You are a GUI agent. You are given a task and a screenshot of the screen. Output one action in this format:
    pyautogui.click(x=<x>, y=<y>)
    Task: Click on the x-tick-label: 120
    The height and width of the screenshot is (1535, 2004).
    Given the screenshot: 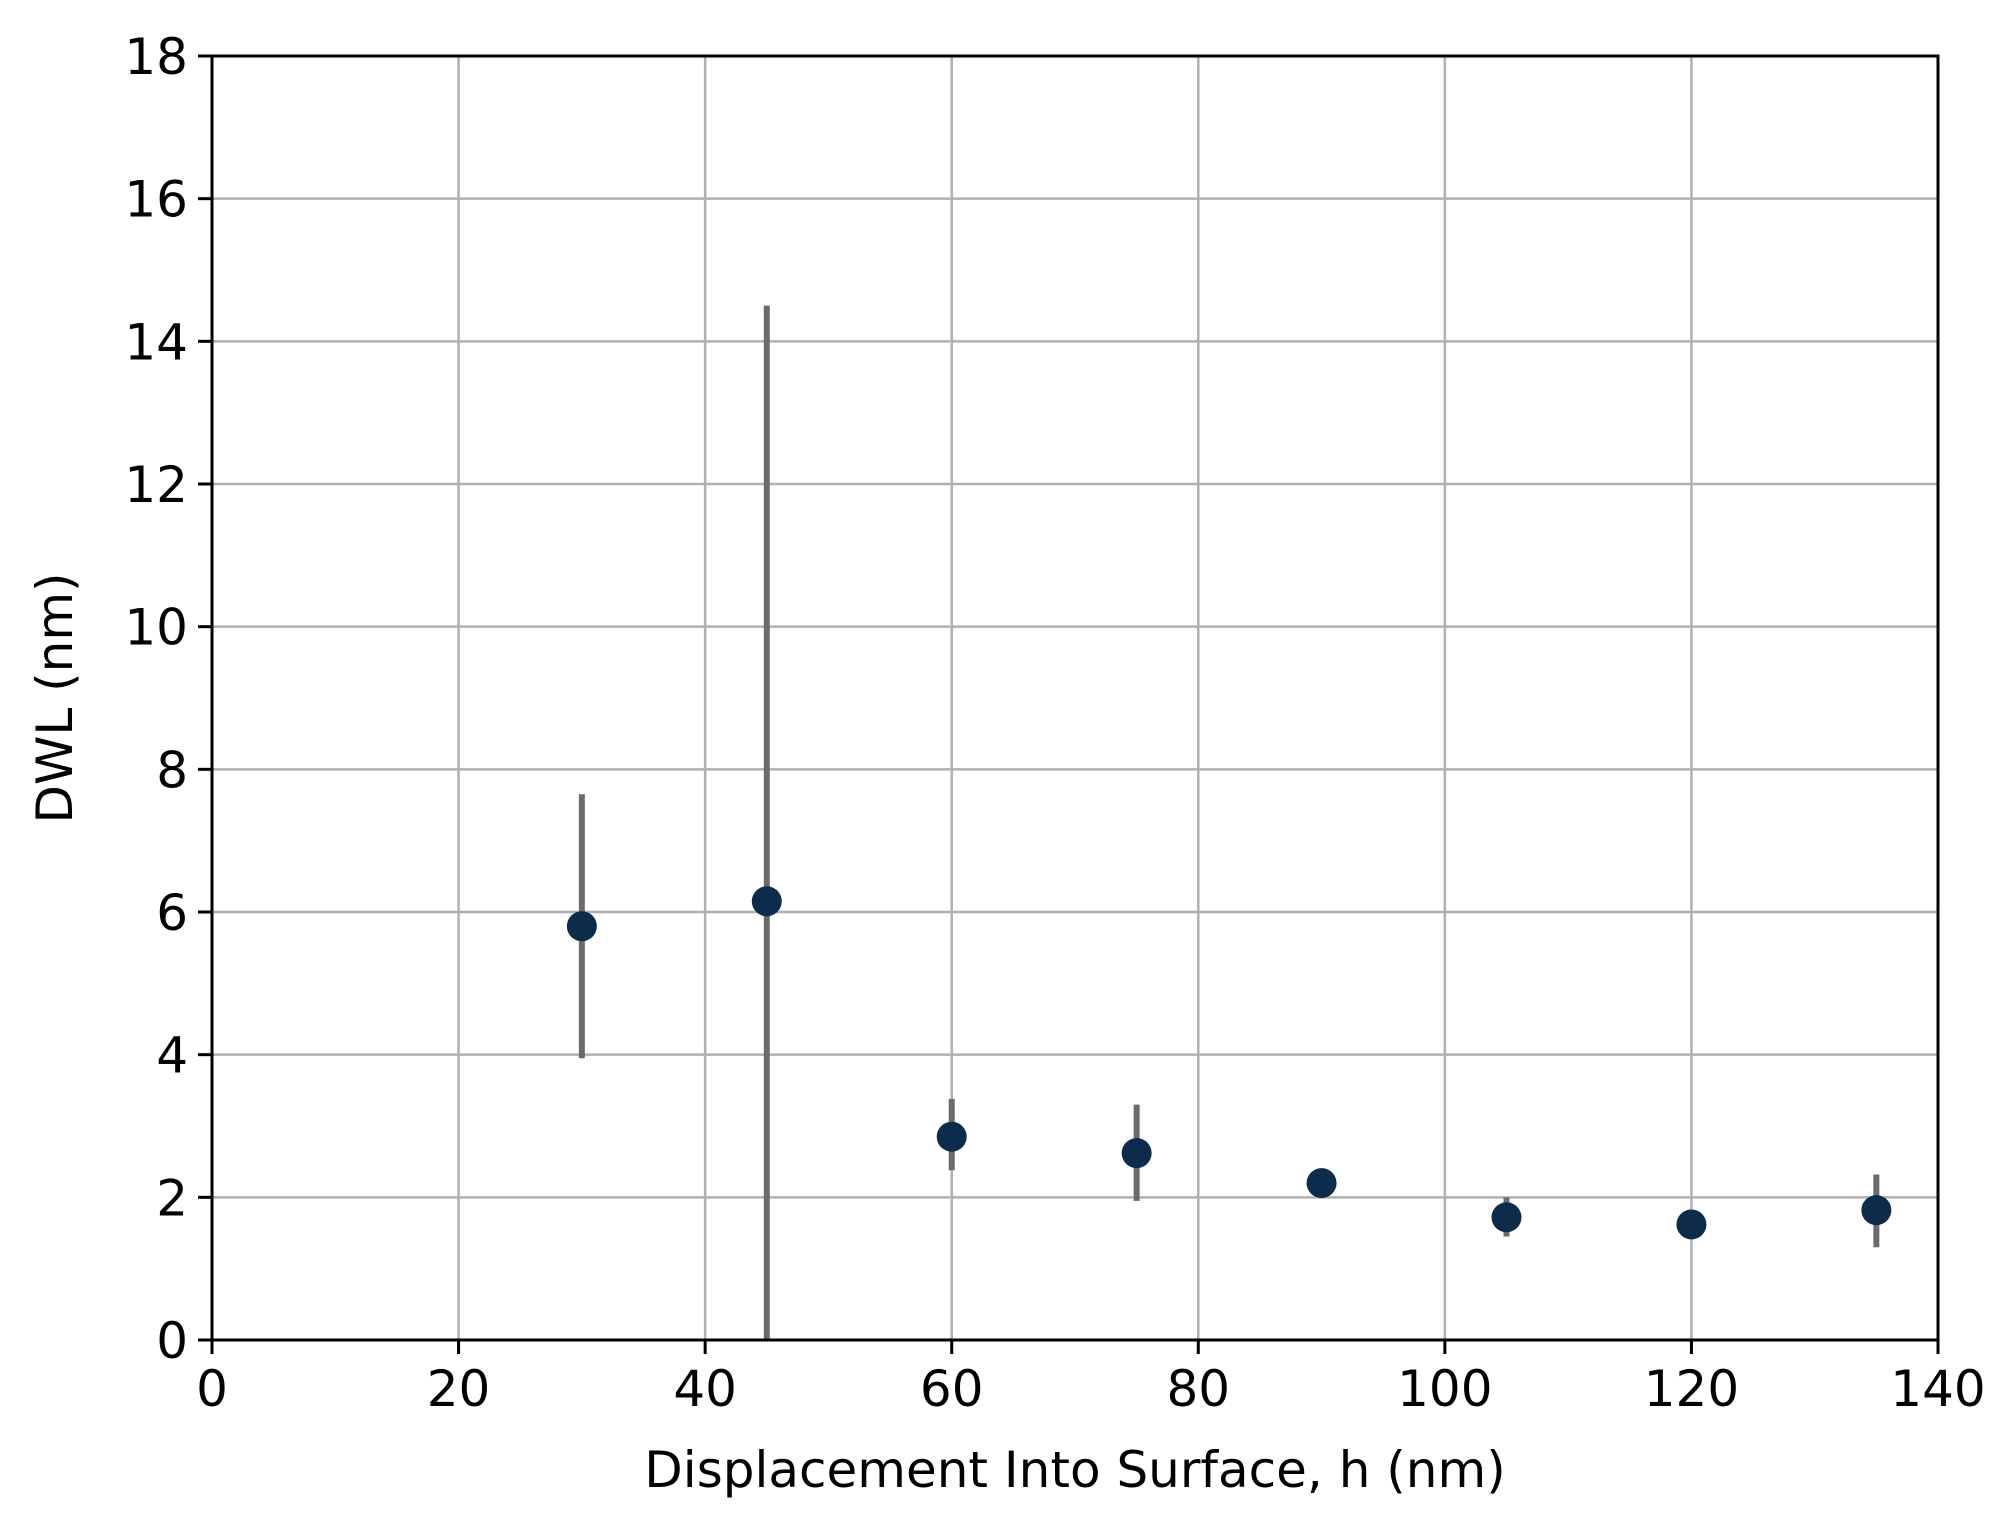 What is the action you would take?
    pyautogui.click(x=1691, y=1389)
    